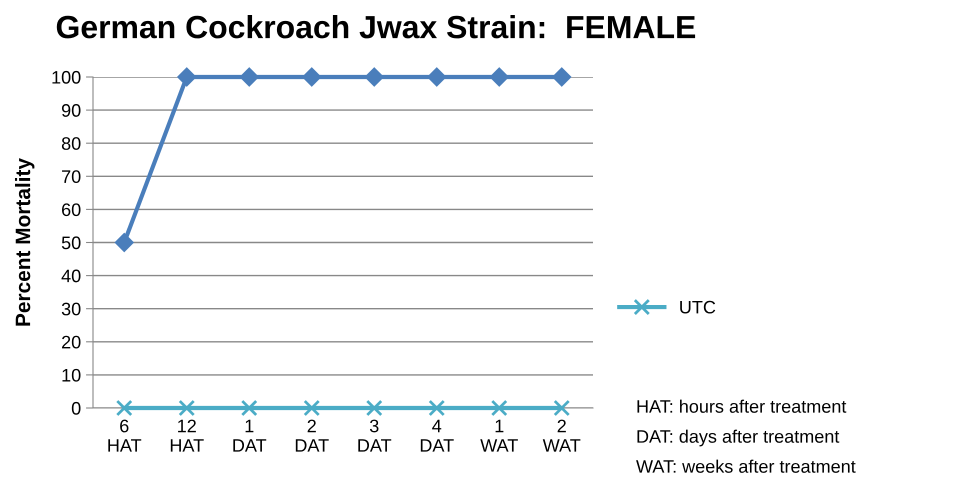 The height and width of the screenshot is (485, 954). Describe the element at coordinates (71, 243) in the screenshot. I see `y-tick-label: 50` at that location.